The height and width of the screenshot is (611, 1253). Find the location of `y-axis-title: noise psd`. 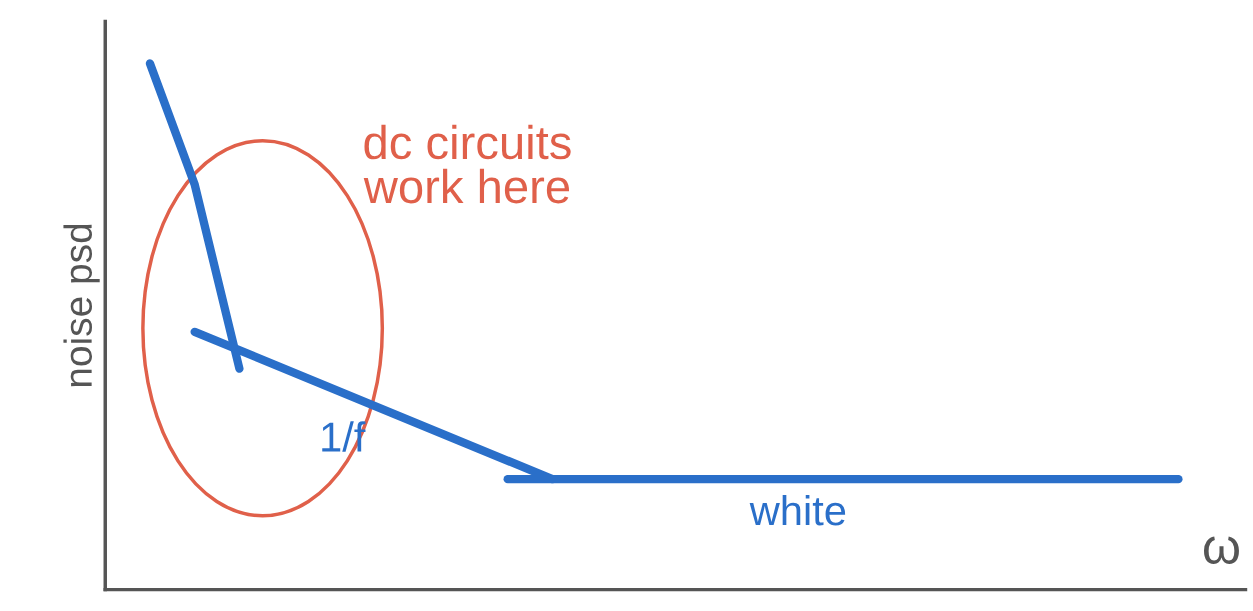

y-axis-title: noise psd is located at coordinates (81, 305).